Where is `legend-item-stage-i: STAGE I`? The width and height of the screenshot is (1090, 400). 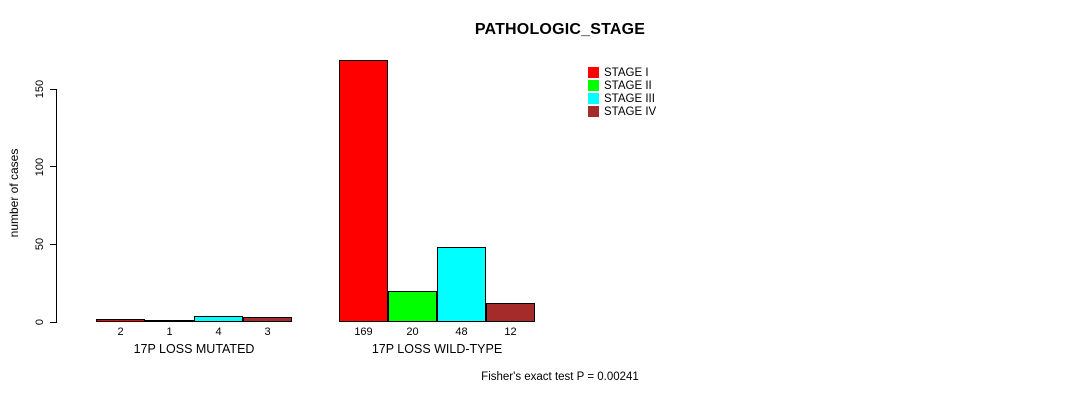
legend-item-stage-i: STAGE I is located at coordinates (622, 72).